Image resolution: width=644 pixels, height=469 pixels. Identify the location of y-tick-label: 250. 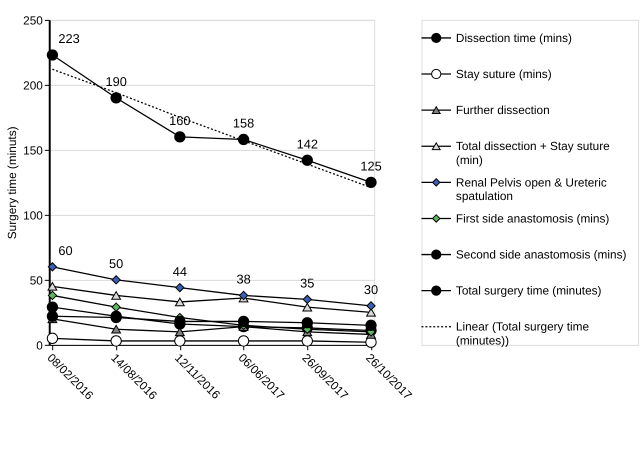
(33, 20).